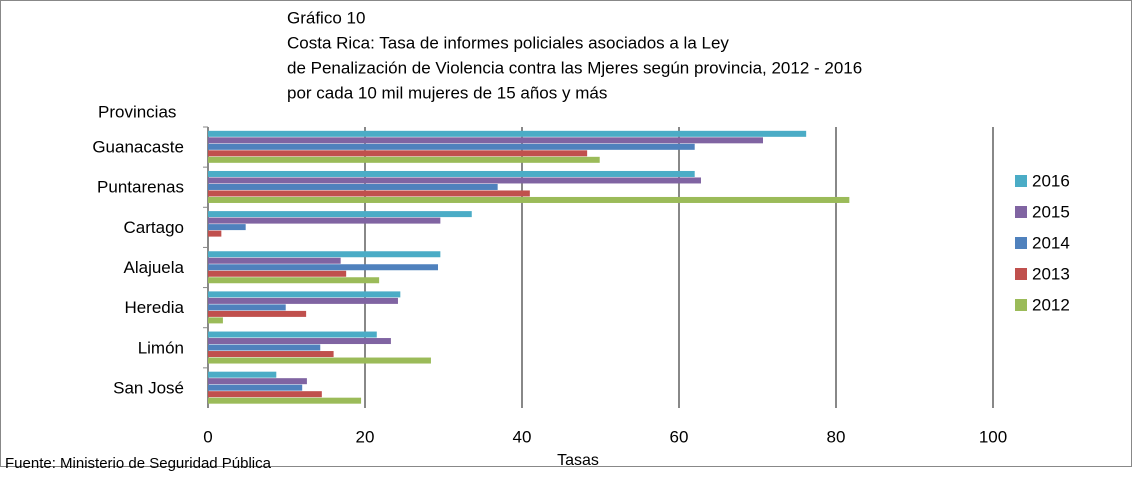 The height and width of the screenshot is (479, 1132). What do you see at coordinates (148, 387) in the screenshot?
I see `y-tick-label: San José` at bounding box center [148, 387].